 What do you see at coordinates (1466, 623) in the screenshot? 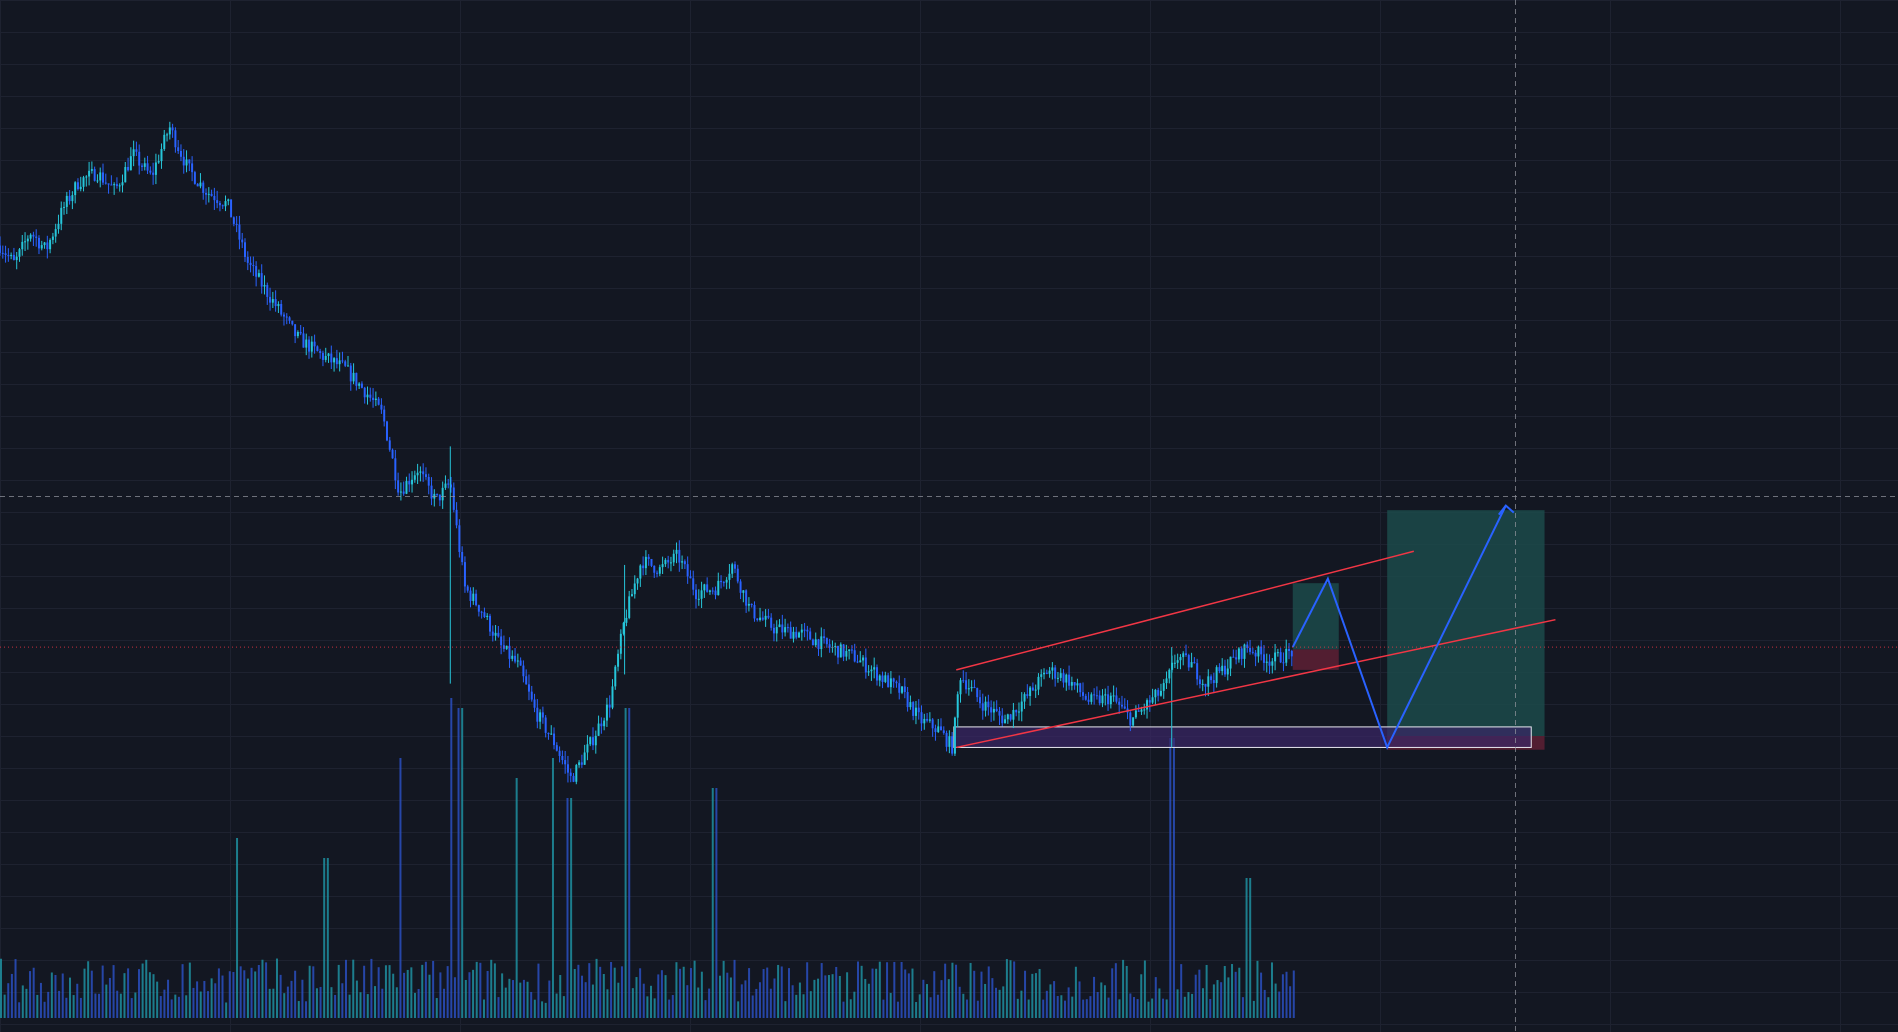
I see `profit-area` at bounding box center [1466, 623].